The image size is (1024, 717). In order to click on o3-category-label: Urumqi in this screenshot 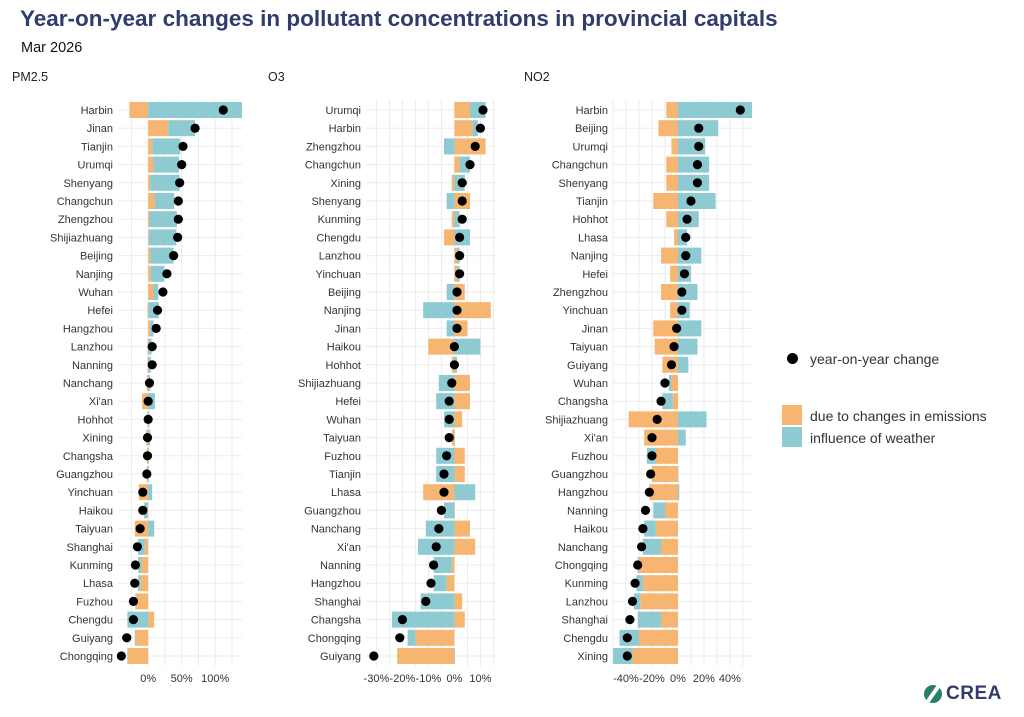, I will do `click(343, 111)`.